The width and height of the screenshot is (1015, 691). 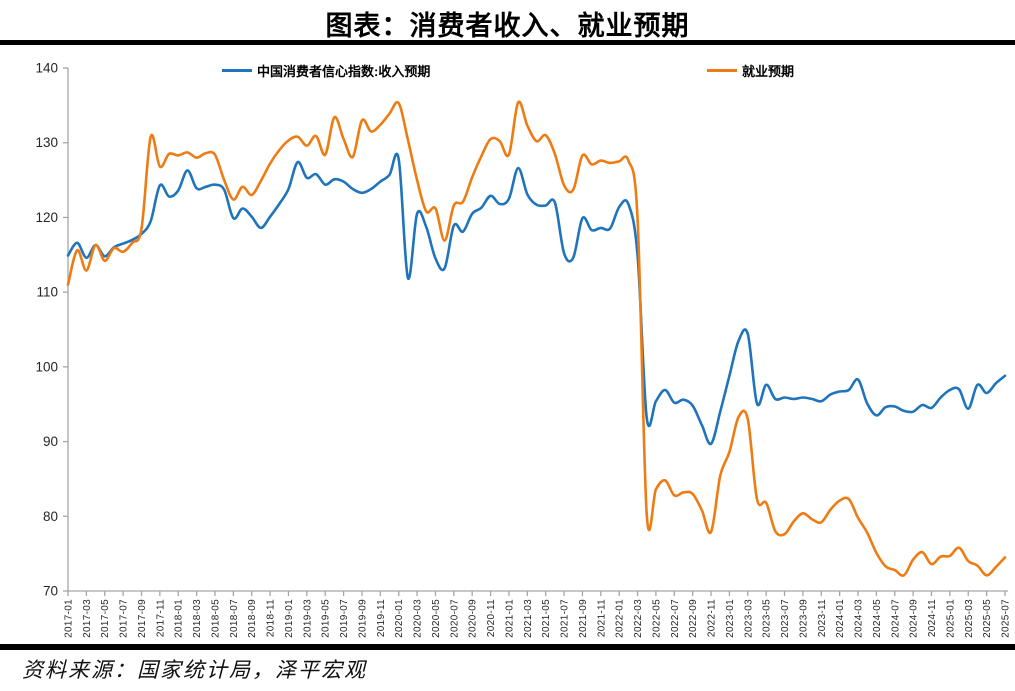 What do you see at coordinates (491, 618) in the screenshot?
I see `svg-text: 2020-11` at bounding box center [491, 618].